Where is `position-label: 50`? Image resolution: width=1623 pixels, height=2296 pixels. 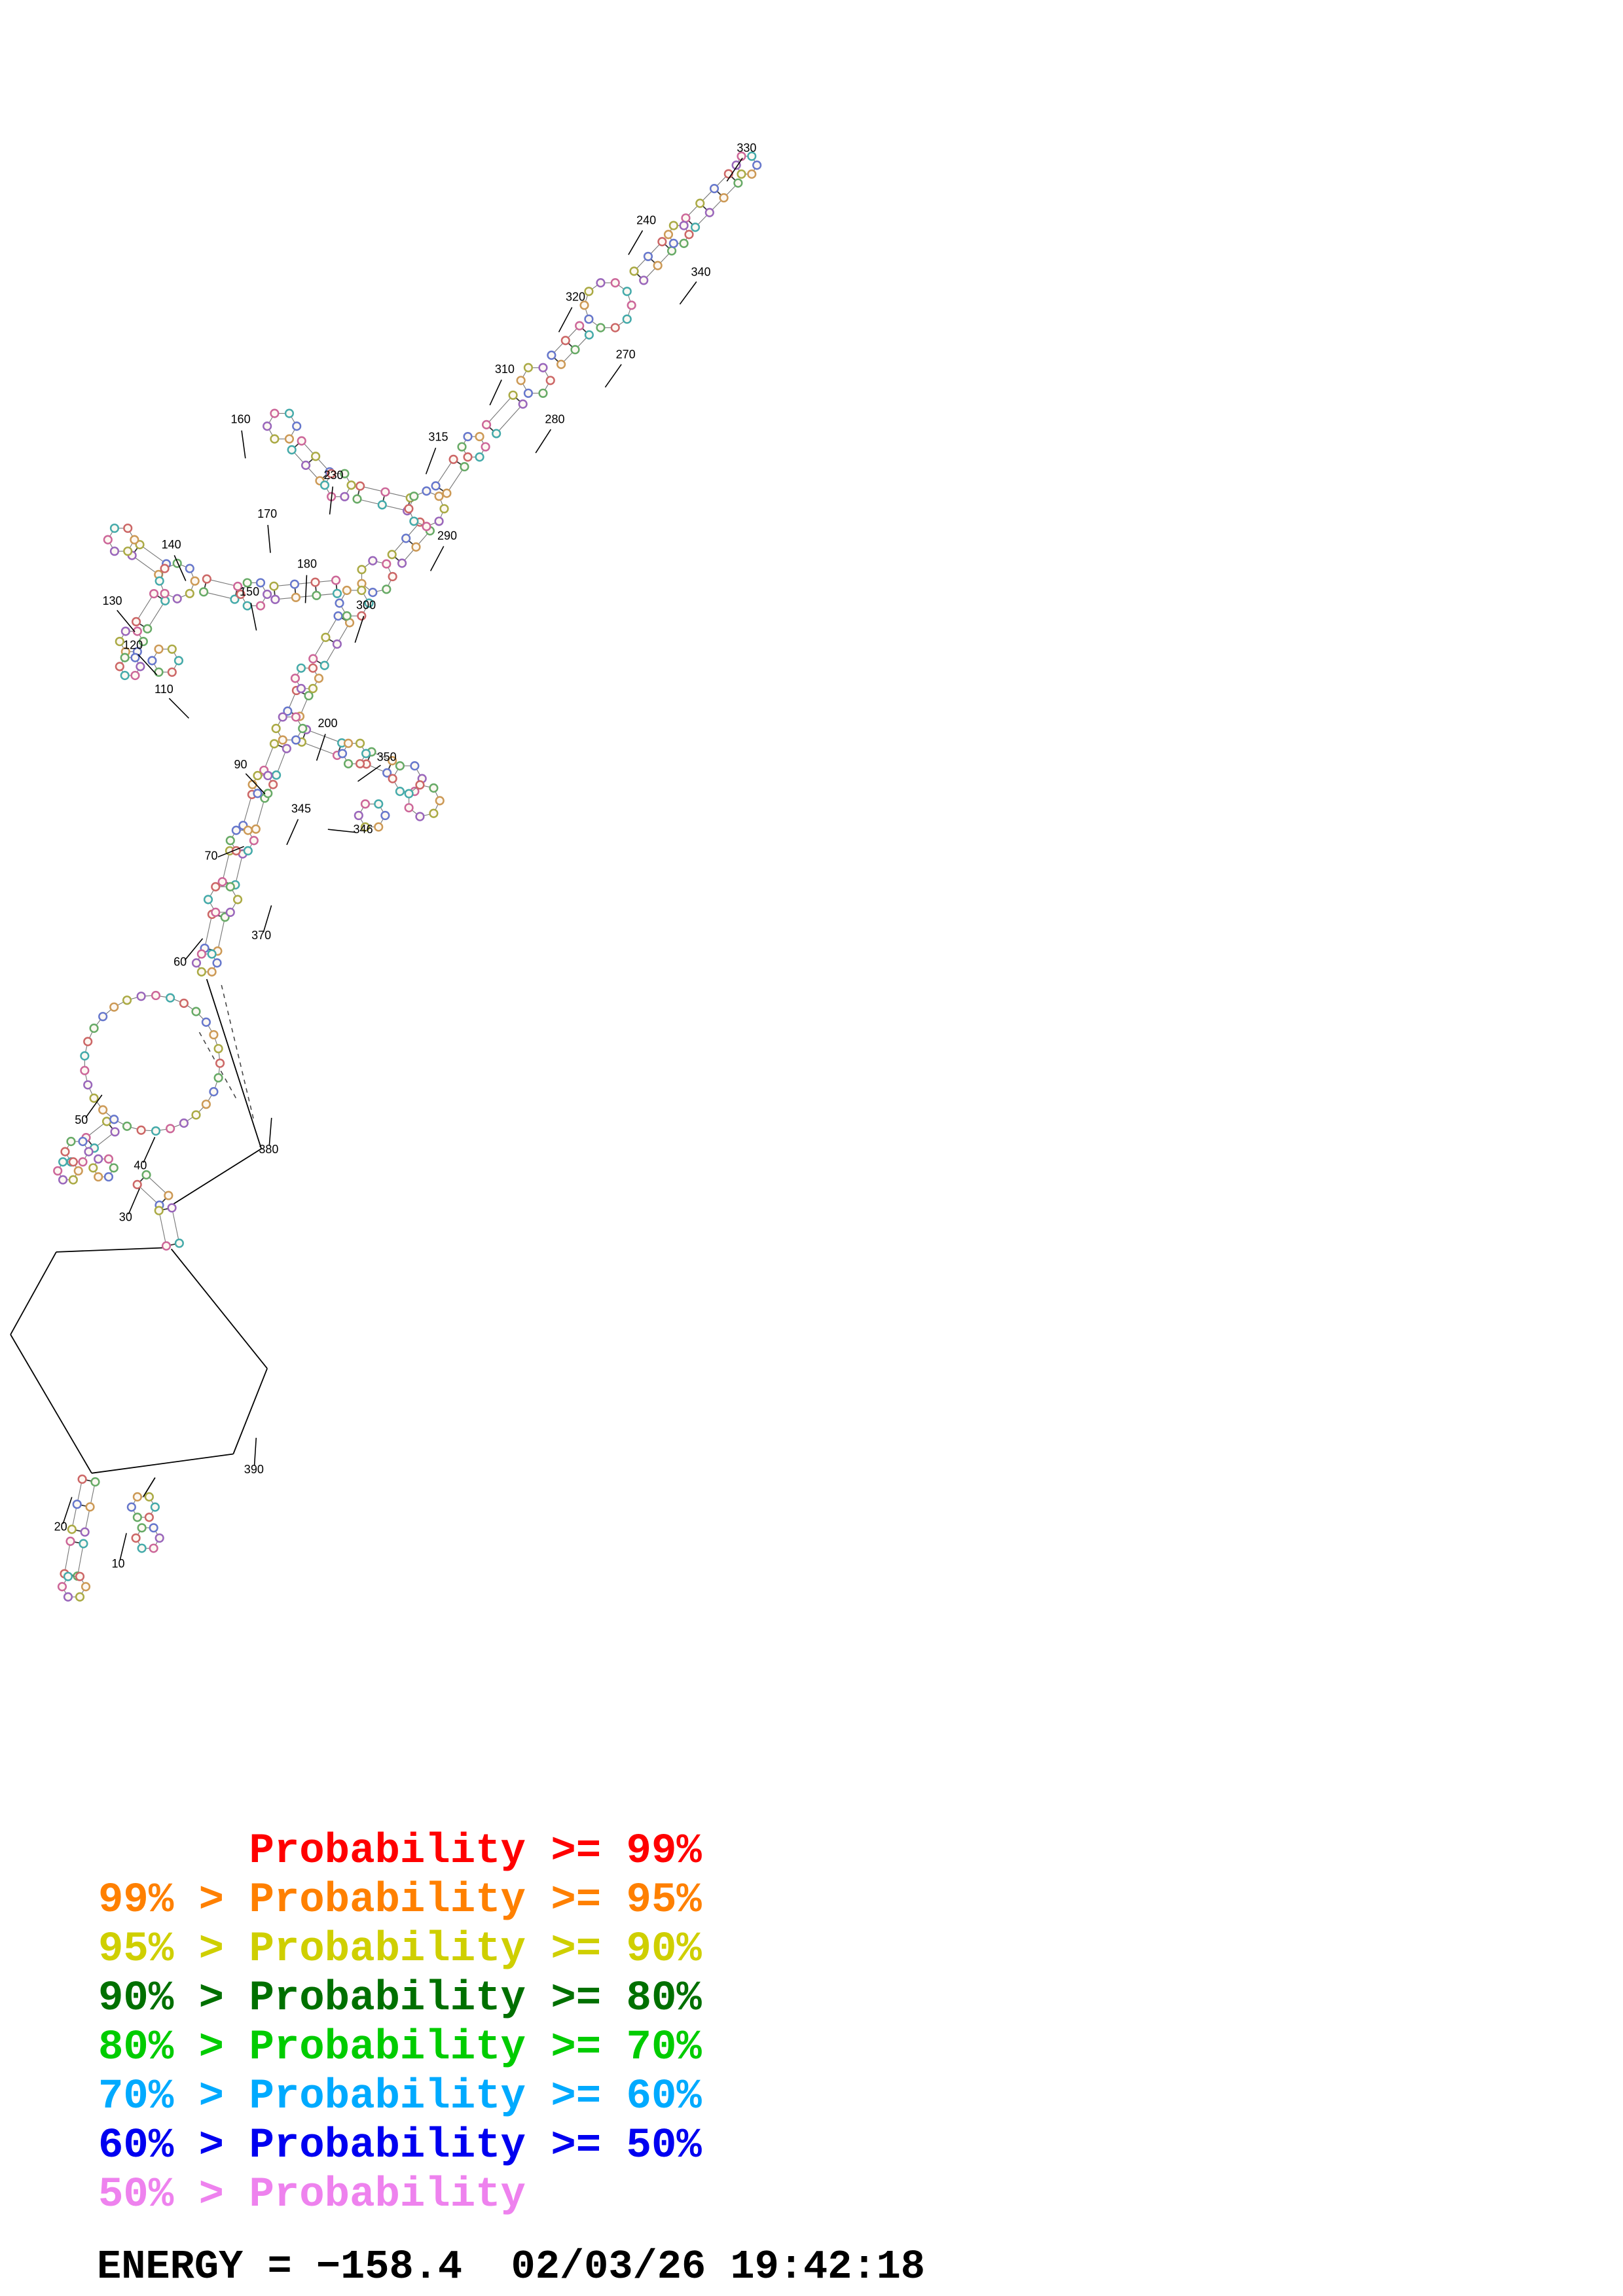
position-label: 50 is located at coordinates (81, 1119).